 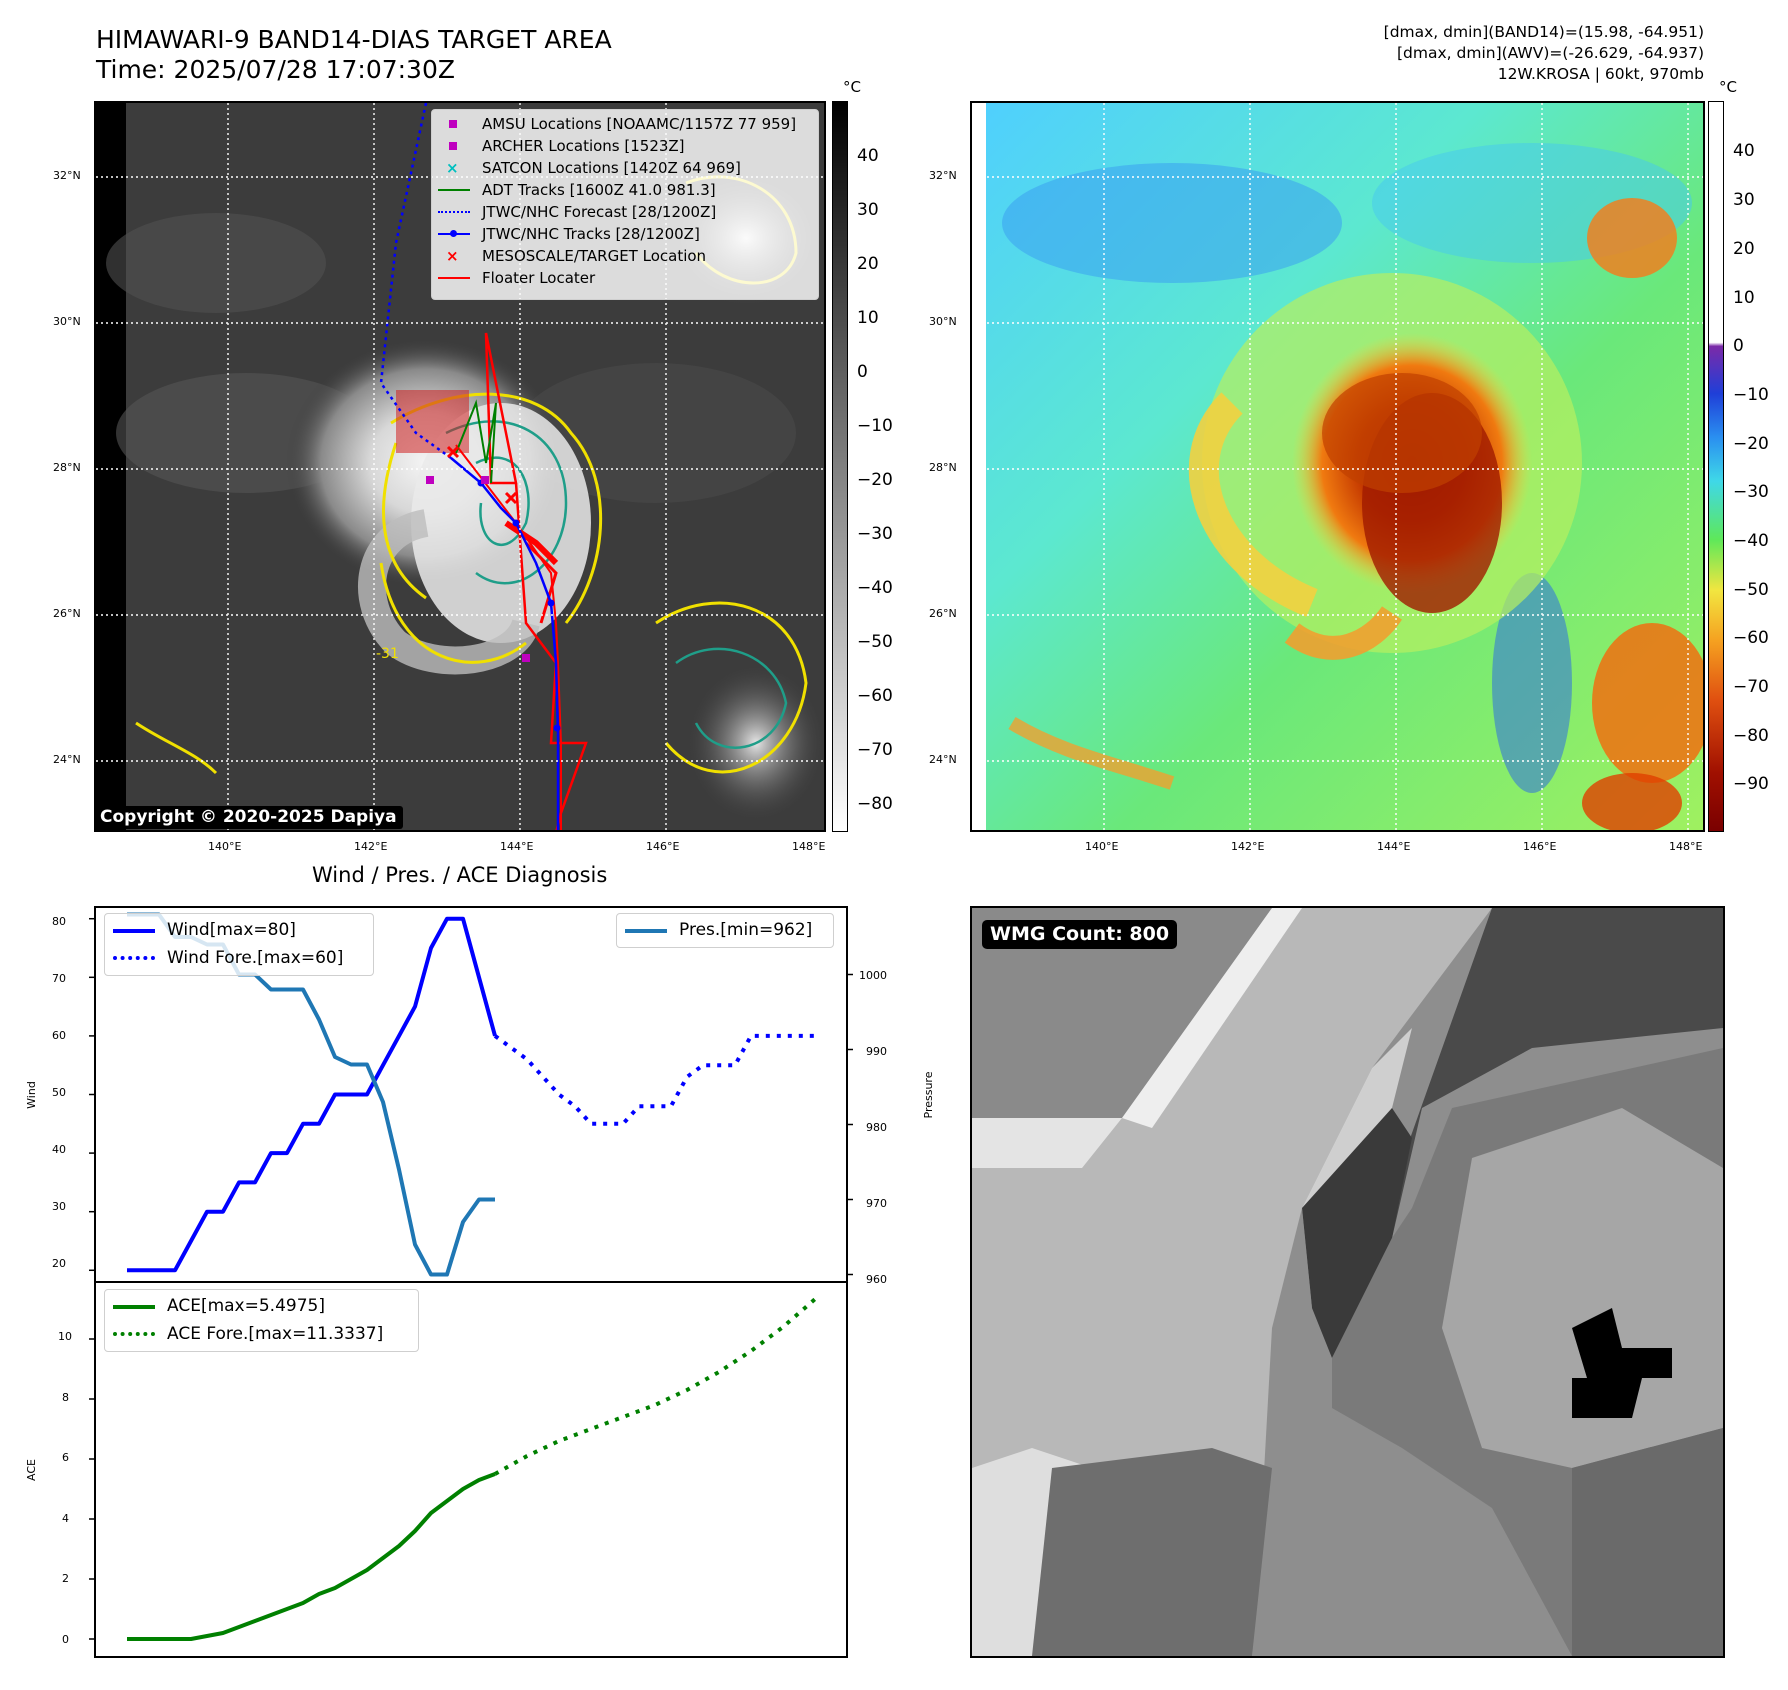 What do you see at coordinates (868, 210) in the screenshot?
I see `ir-cbar-tick: 30` at bounding box center [868, 210].